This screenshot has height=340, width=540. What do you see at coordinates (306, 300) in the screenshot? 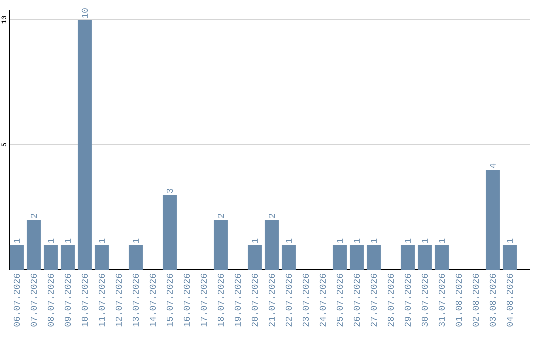
I see `x-tick-label: 23.07.2026` at bounding box center [306, 300].